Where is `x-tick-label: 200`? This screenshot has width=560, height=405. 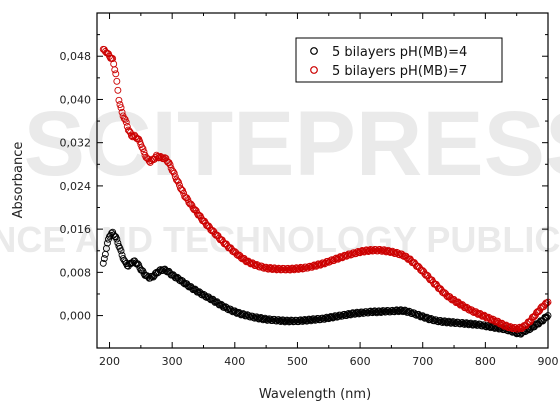
x-tick-label: 200 is located at coordinates (109, 361).